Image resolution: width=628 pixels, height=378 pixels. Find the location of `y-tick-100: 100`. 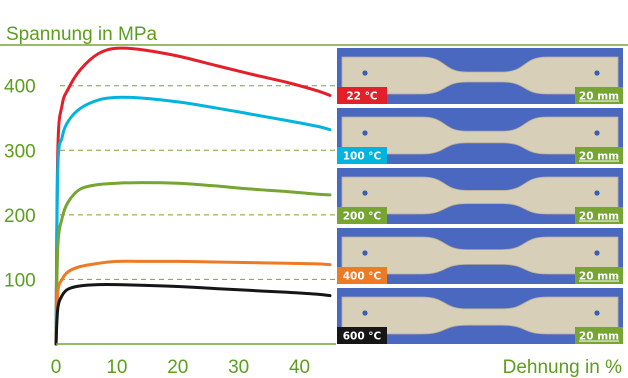

y-tick-100: 100 is located at coordinates (20, 280).